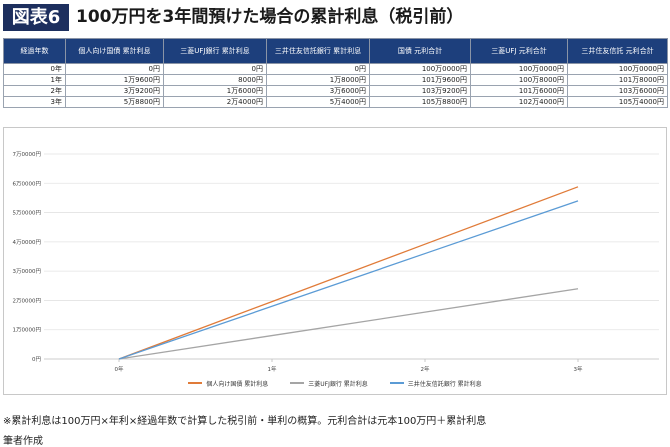 Image resolution: width=670 pixels, height=447 pixels. What do you see at coordinates (318, 91) in the screenshot?
I see `table-cell: 3万6000円` at bounding box center [318, 91].